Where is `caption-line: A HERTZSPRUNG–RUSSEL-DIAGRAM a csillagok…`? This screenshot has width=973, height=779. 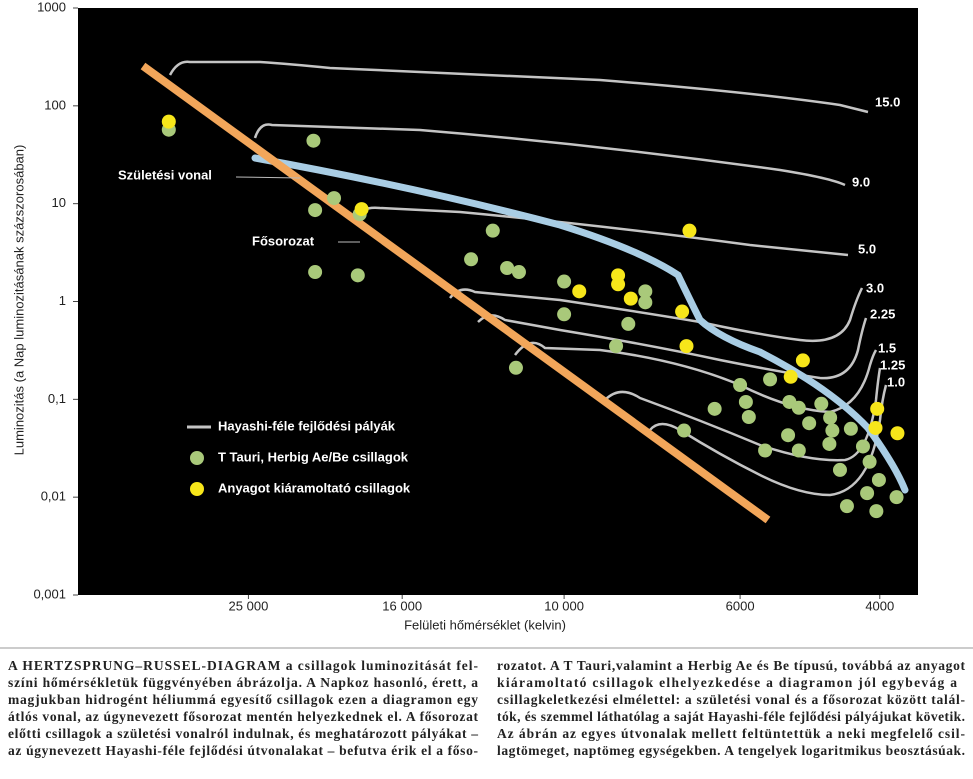 caption-line: A HERTZSPRUNG–RUSSEL-DIAGRAM a csillagok… is located at coordinates (243, 665).